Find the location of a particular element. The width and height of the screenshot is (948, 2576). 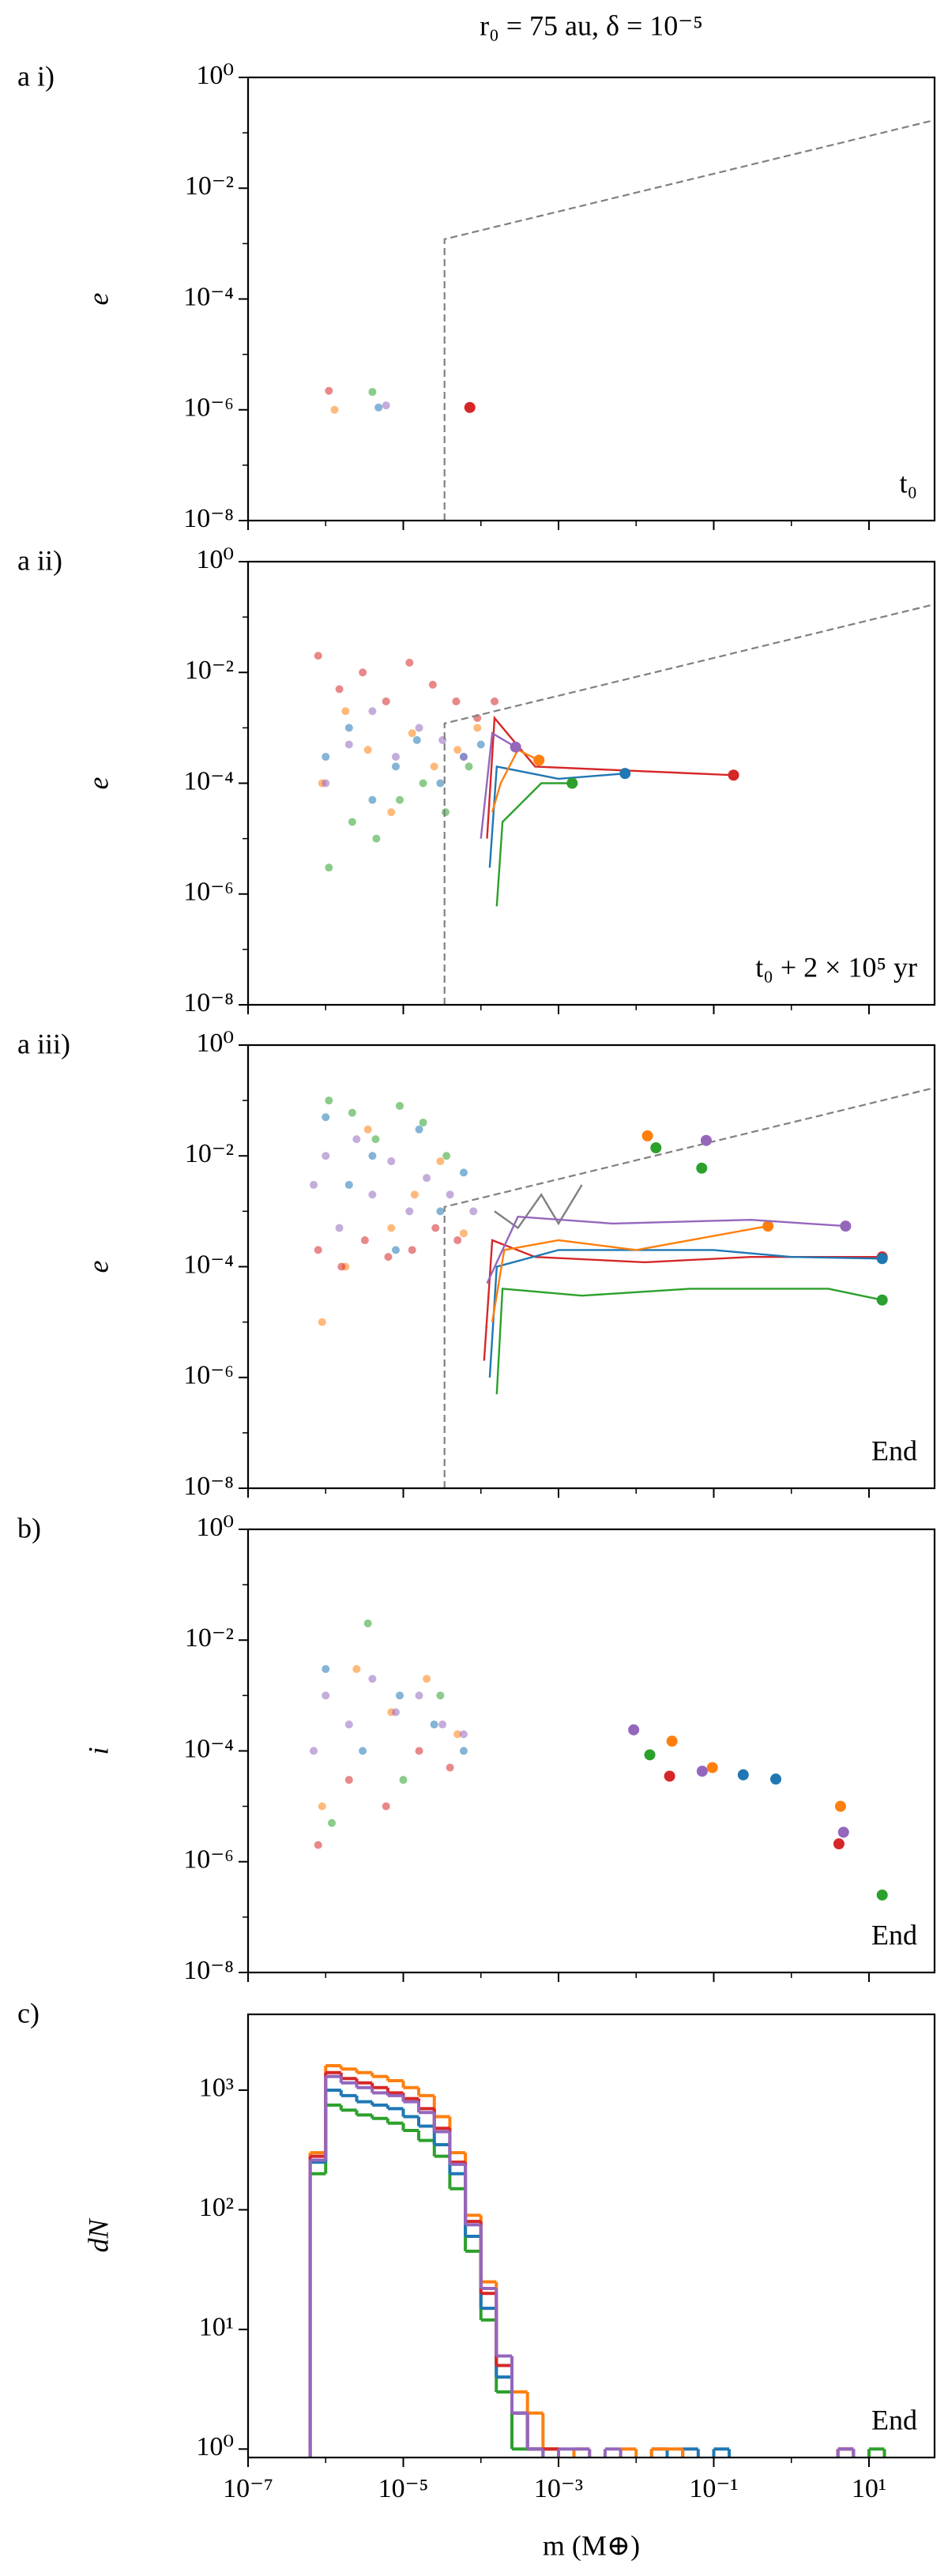

chart-title: r₀ = 75 au, δ = 10⁻⁵ is located at coordinates (591, 25).